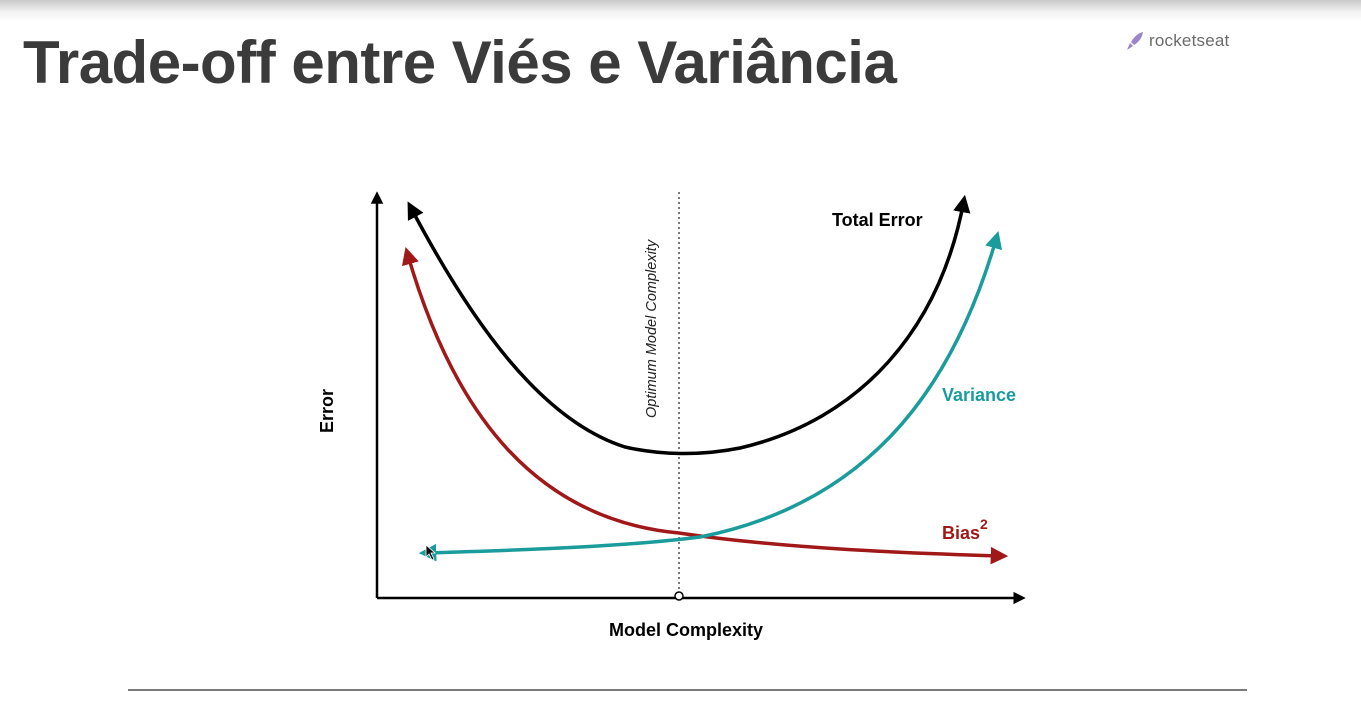 The height and width of the screenshot is (705, 1361). What do you see at coordinates (327, 411) in the screenshot?
I see `y-axis-label: Error` at bounding box center [327, 411].